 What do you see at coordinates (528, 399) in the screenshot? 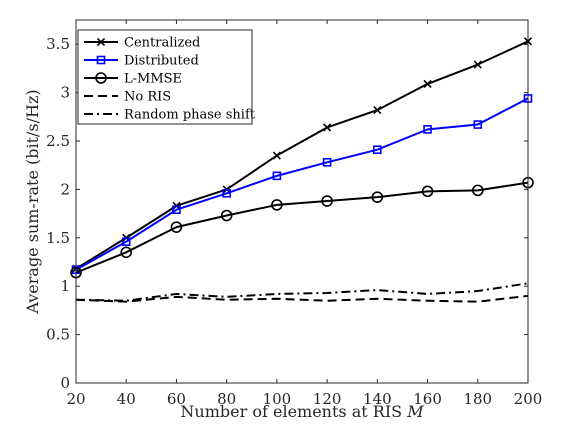
I see `x-tick-label: 200` at bounding box center [528, 399].